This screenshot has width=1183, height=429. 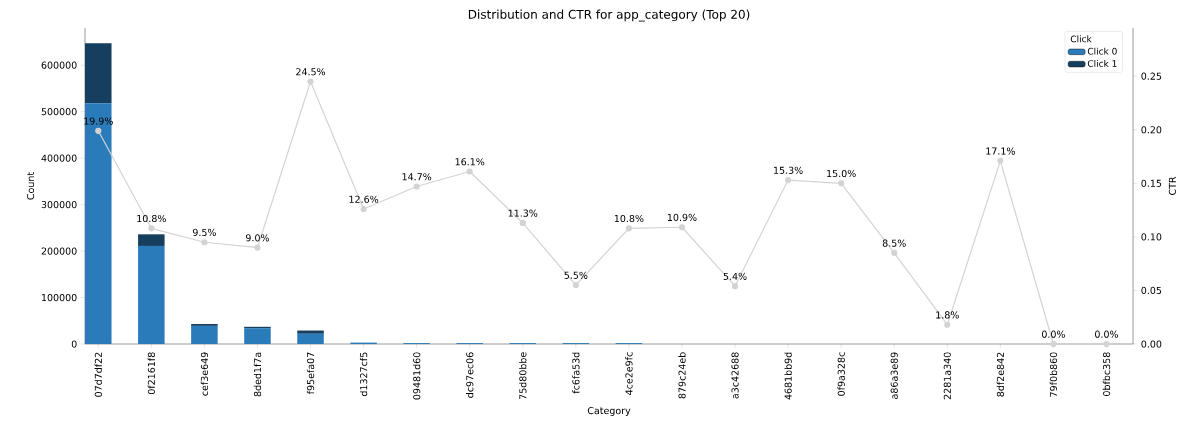 What do you see at coordinates (629, 373) in the screenshot?
I see `x-tick-label: 4ce2e9fc` at bounding box center [629, 373].